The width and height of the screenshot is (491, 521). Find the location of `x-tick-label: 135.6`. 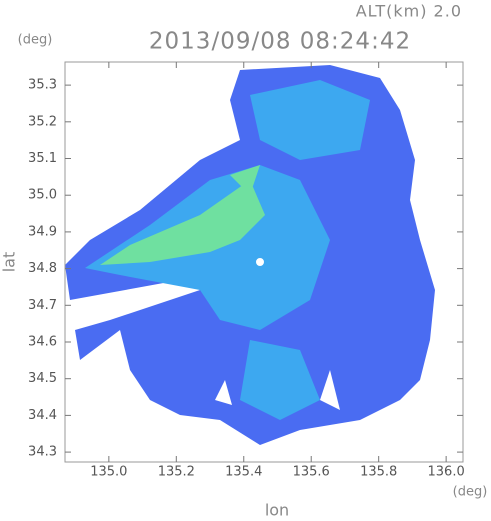

x-tick-label: 135.6 is located at coordinates (311, 472).